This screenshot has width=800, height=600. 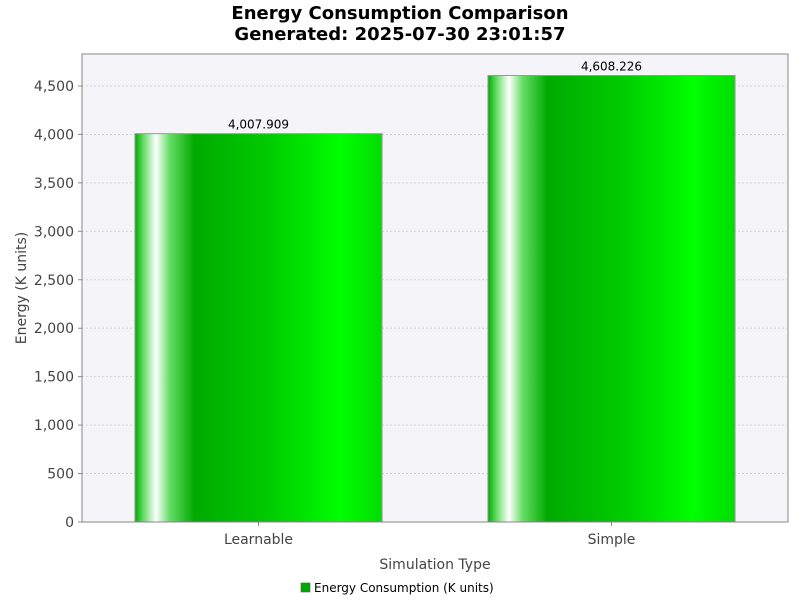 I want to click on value-label-learnable: 4,007.909, so click(x=258, y=125).